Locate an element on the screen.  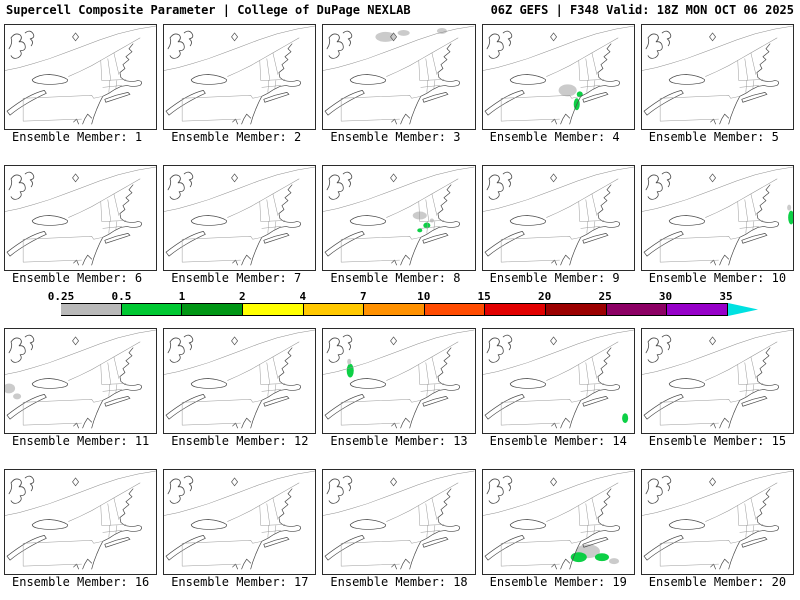
ensemble-panel-16: Ensemble Member: 16 is located at coordinates (81, 529).